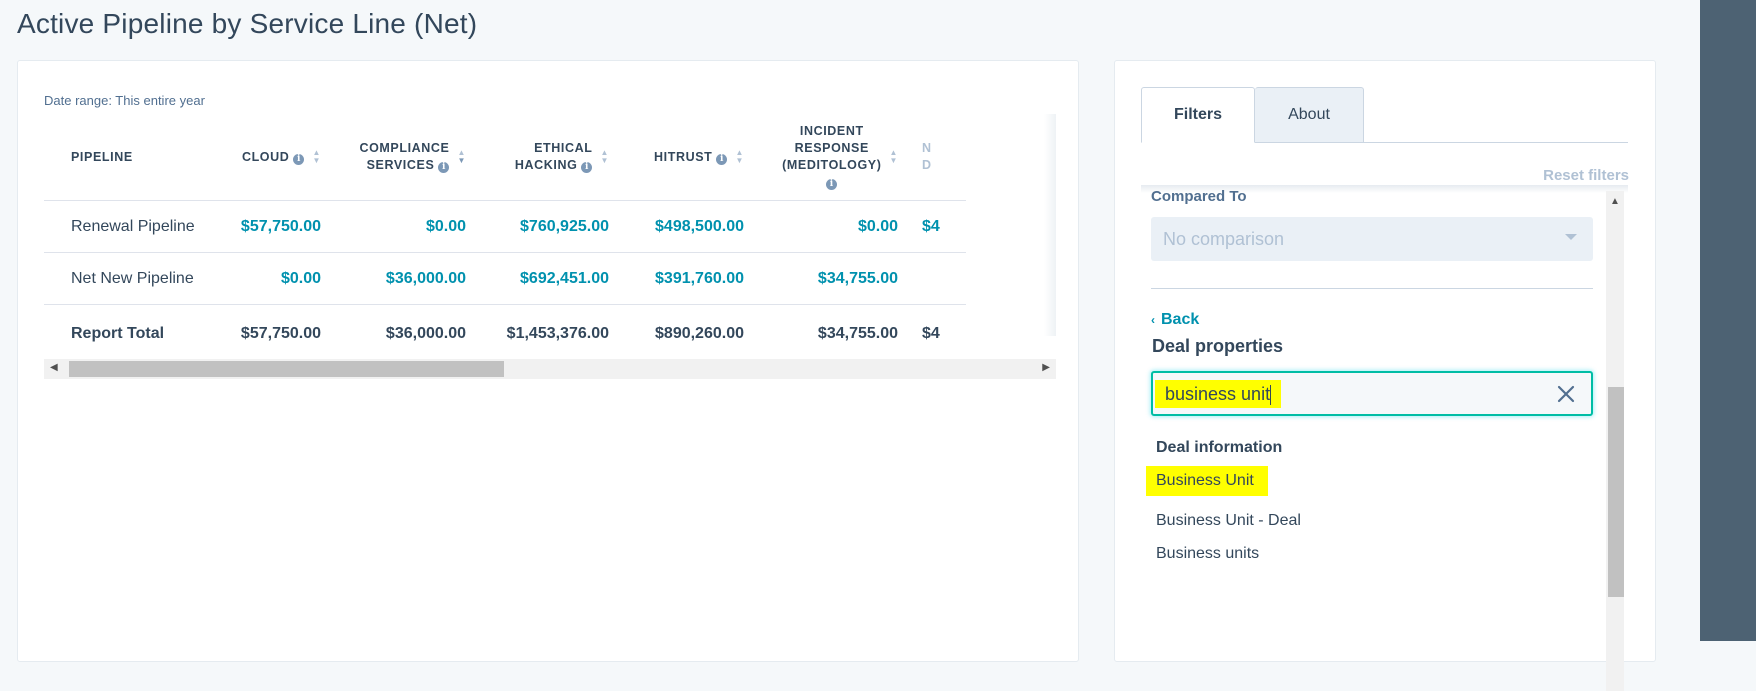 The image size is (1756, 691). What do you see at coordinates (857, 333) in the screenshot?
I see `table-cell: $34,755.00` at bounding box center [857, 333].